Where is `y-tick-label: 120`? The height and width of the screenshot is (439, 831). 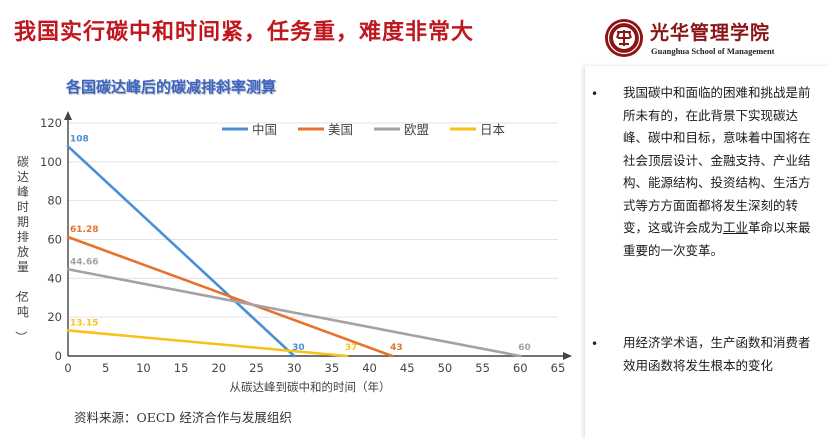
y-tick-label: 120 is located at coordinates (51, 123).